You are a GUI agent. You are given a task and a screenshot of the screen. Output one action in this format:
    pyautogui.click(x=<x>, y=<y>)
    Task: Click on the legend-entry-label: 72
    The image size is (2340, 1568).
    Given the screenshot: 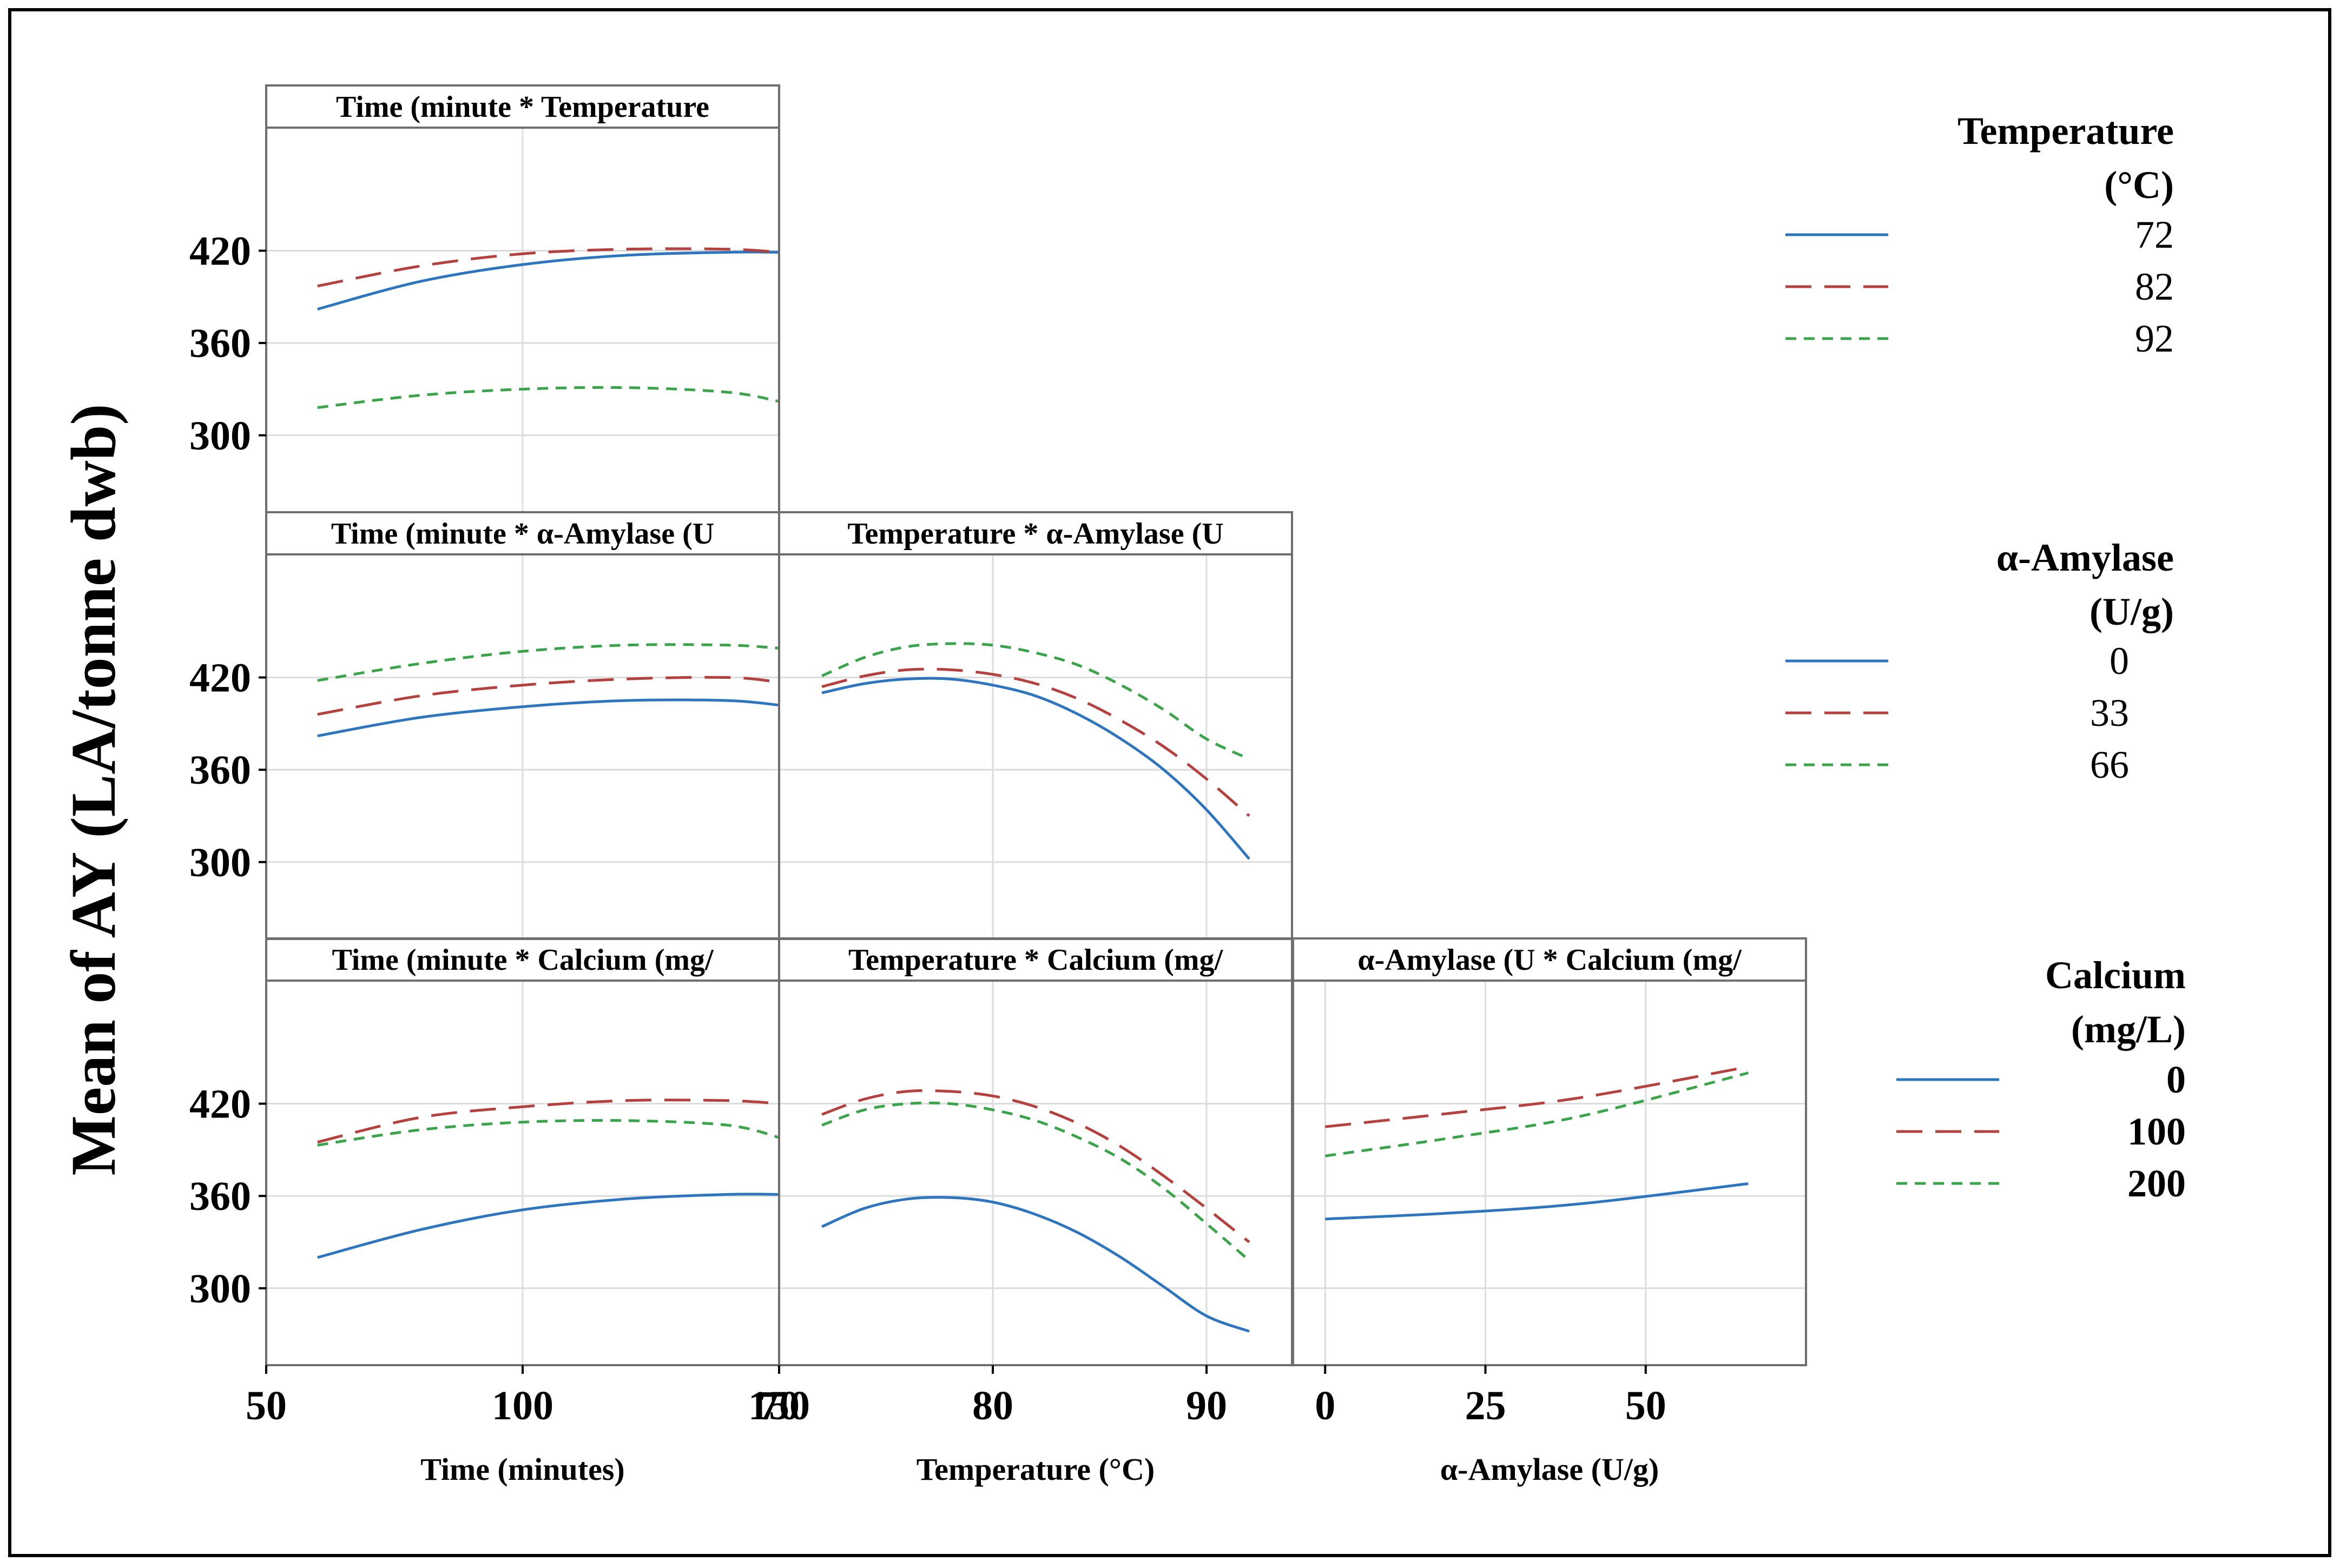 What is the action you would take?
    pyautogui.click(x=2154, y=234)
    